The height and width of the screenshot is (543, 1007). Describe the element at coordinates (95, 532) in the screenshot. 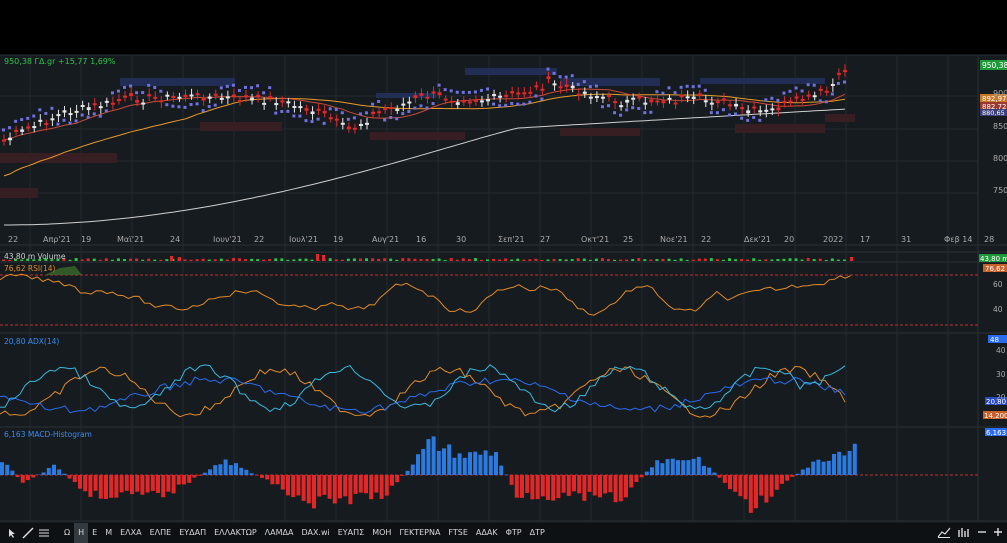

I see `timeframe-e: Ε` at that location.